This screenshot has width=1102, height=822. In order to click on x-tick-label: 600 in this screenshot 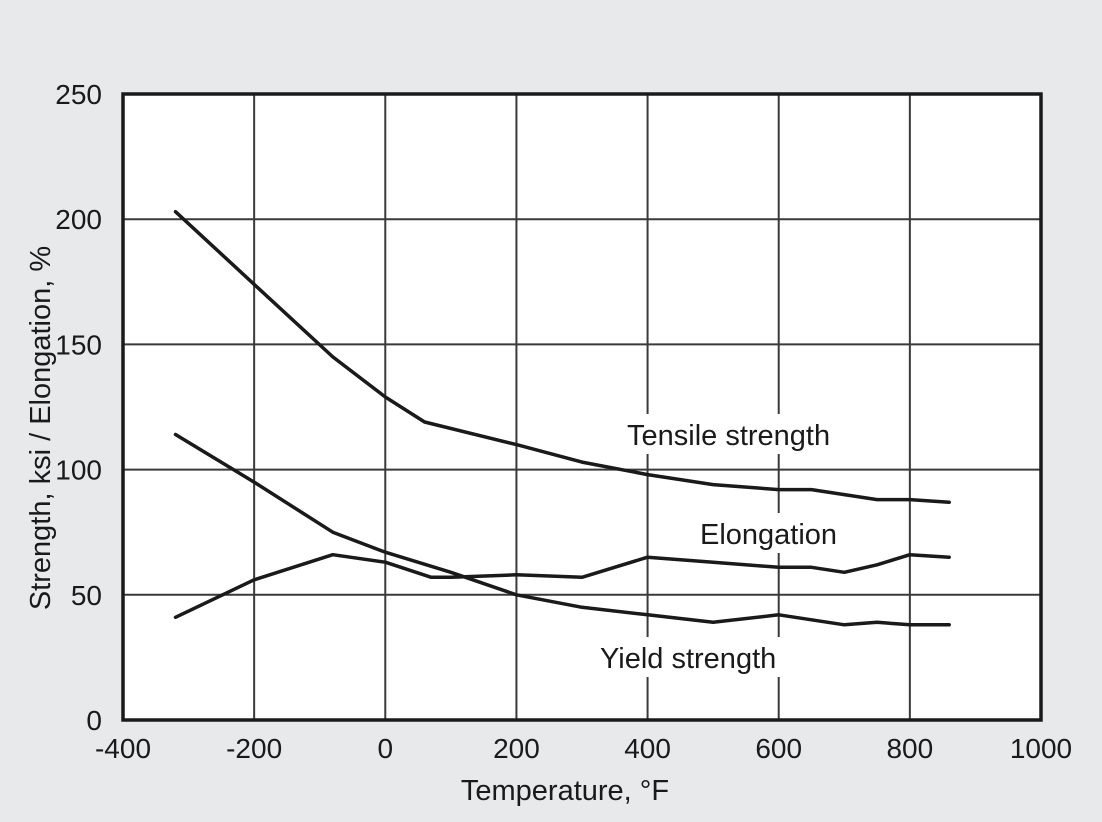, I will do `click(778, 748)`.